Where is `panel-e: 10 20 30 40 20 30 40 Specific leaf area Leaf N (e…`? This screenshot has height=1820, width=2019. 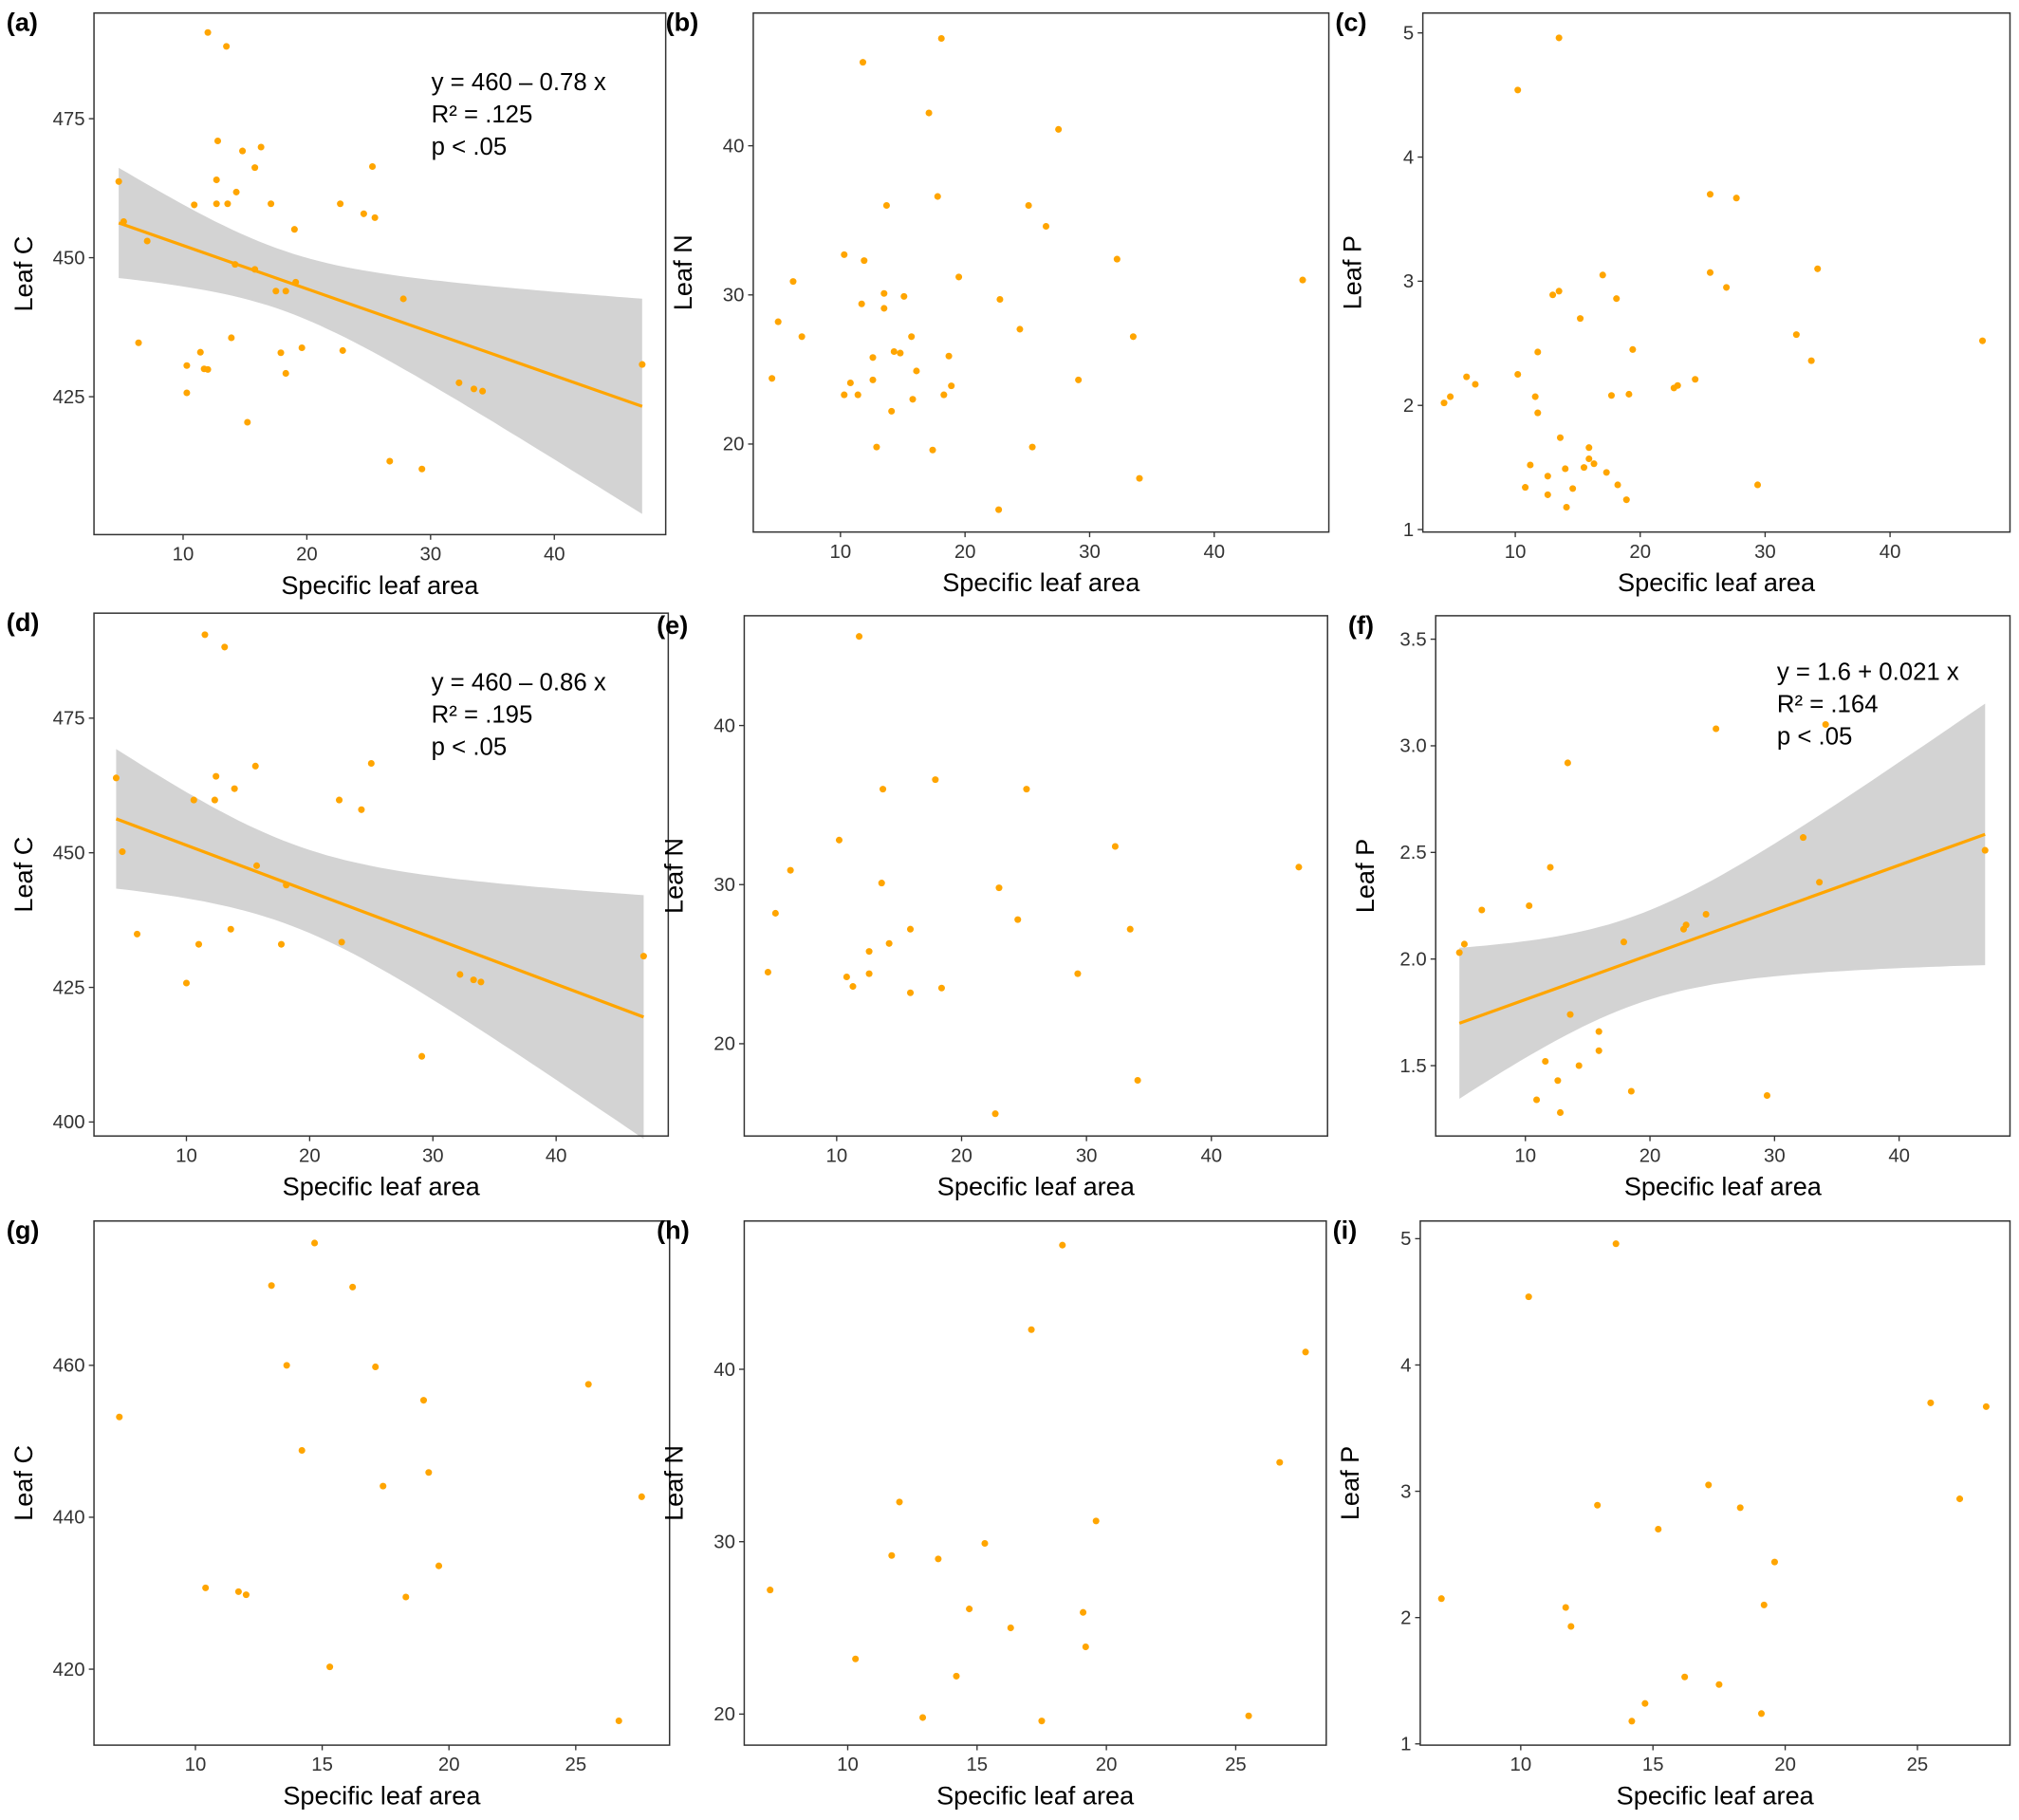
panel-e: 10 20 30 40 20 30 40 Specific leaf area Leaf N (e… is located at coordinates (993, 905).